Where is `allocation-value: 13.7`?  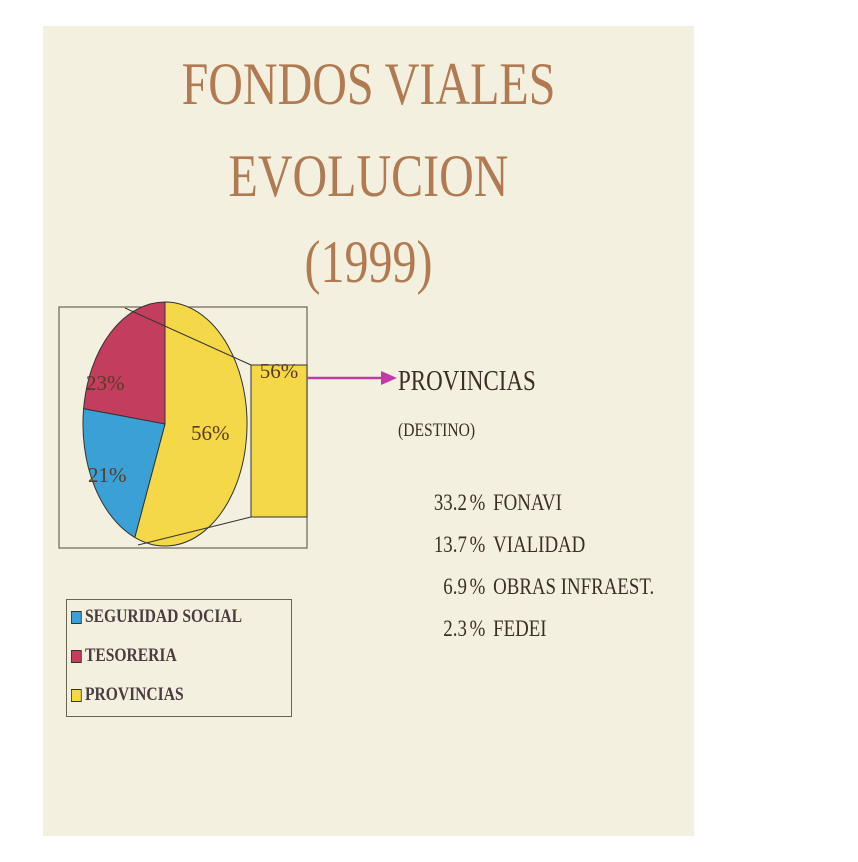 allocation-value: 13.7 is located at coordinates (450, 544).